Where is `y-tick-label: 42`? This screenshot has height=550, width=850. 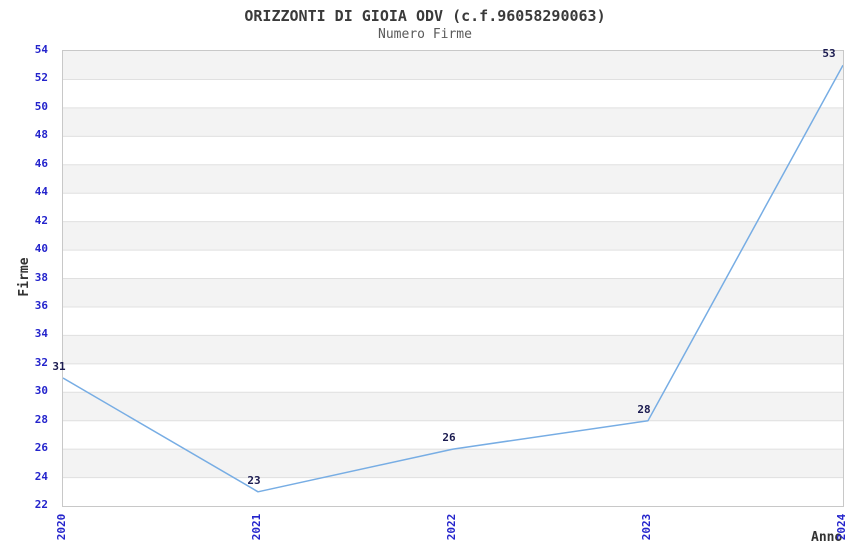 y-tick-label: 42 is located at coordinates (41, 220).